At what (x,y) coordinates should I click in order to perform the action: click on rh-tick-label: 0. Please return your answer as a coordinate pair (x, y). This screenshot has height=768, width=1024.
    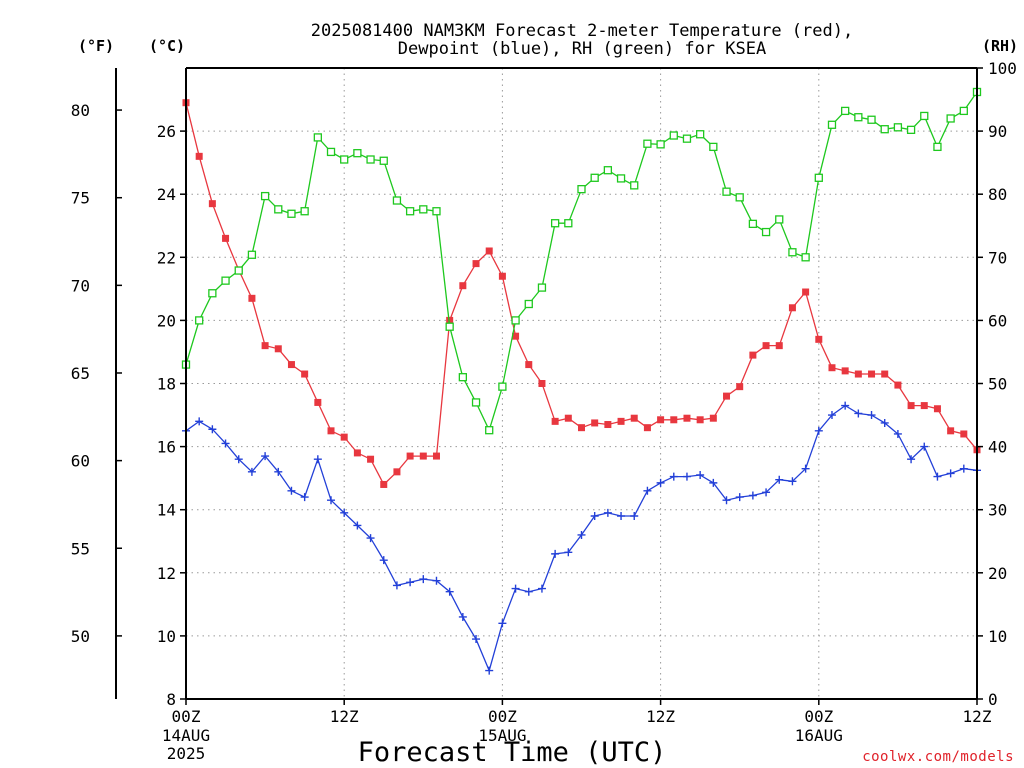
    Looking at the image, I should click on (993, 699).